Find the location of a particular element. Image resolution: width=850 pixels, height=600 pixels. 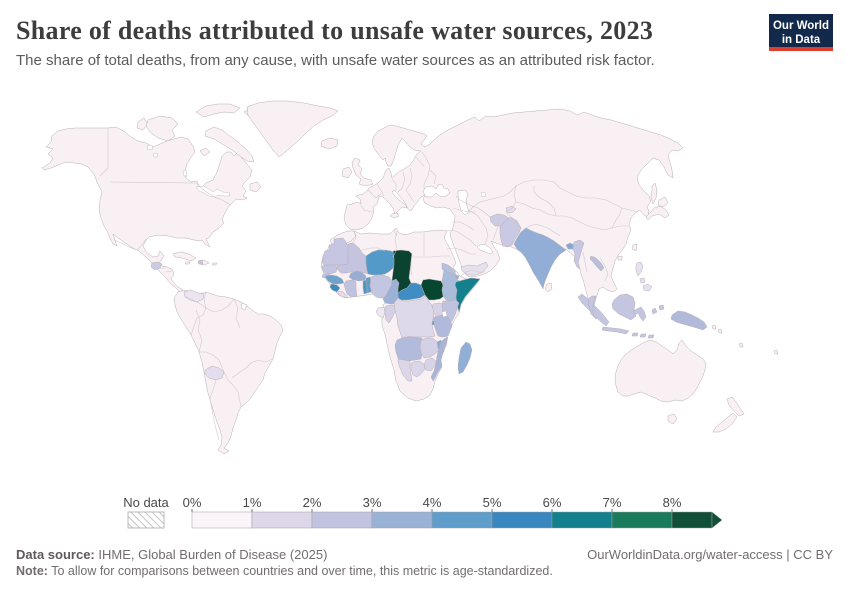

svg-text: 5% is located at coordinates (492, 502).